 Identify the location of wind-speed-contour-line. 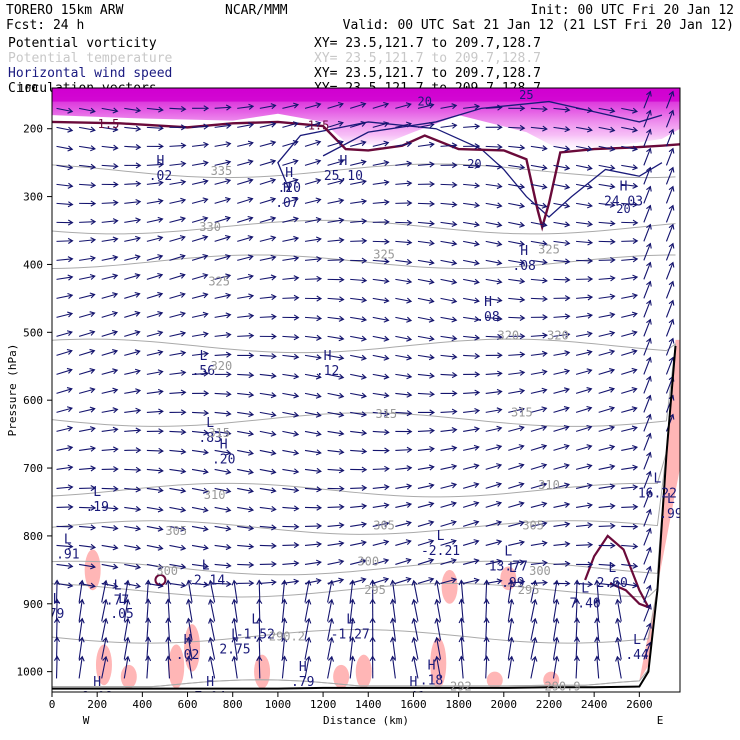
(470, 169).